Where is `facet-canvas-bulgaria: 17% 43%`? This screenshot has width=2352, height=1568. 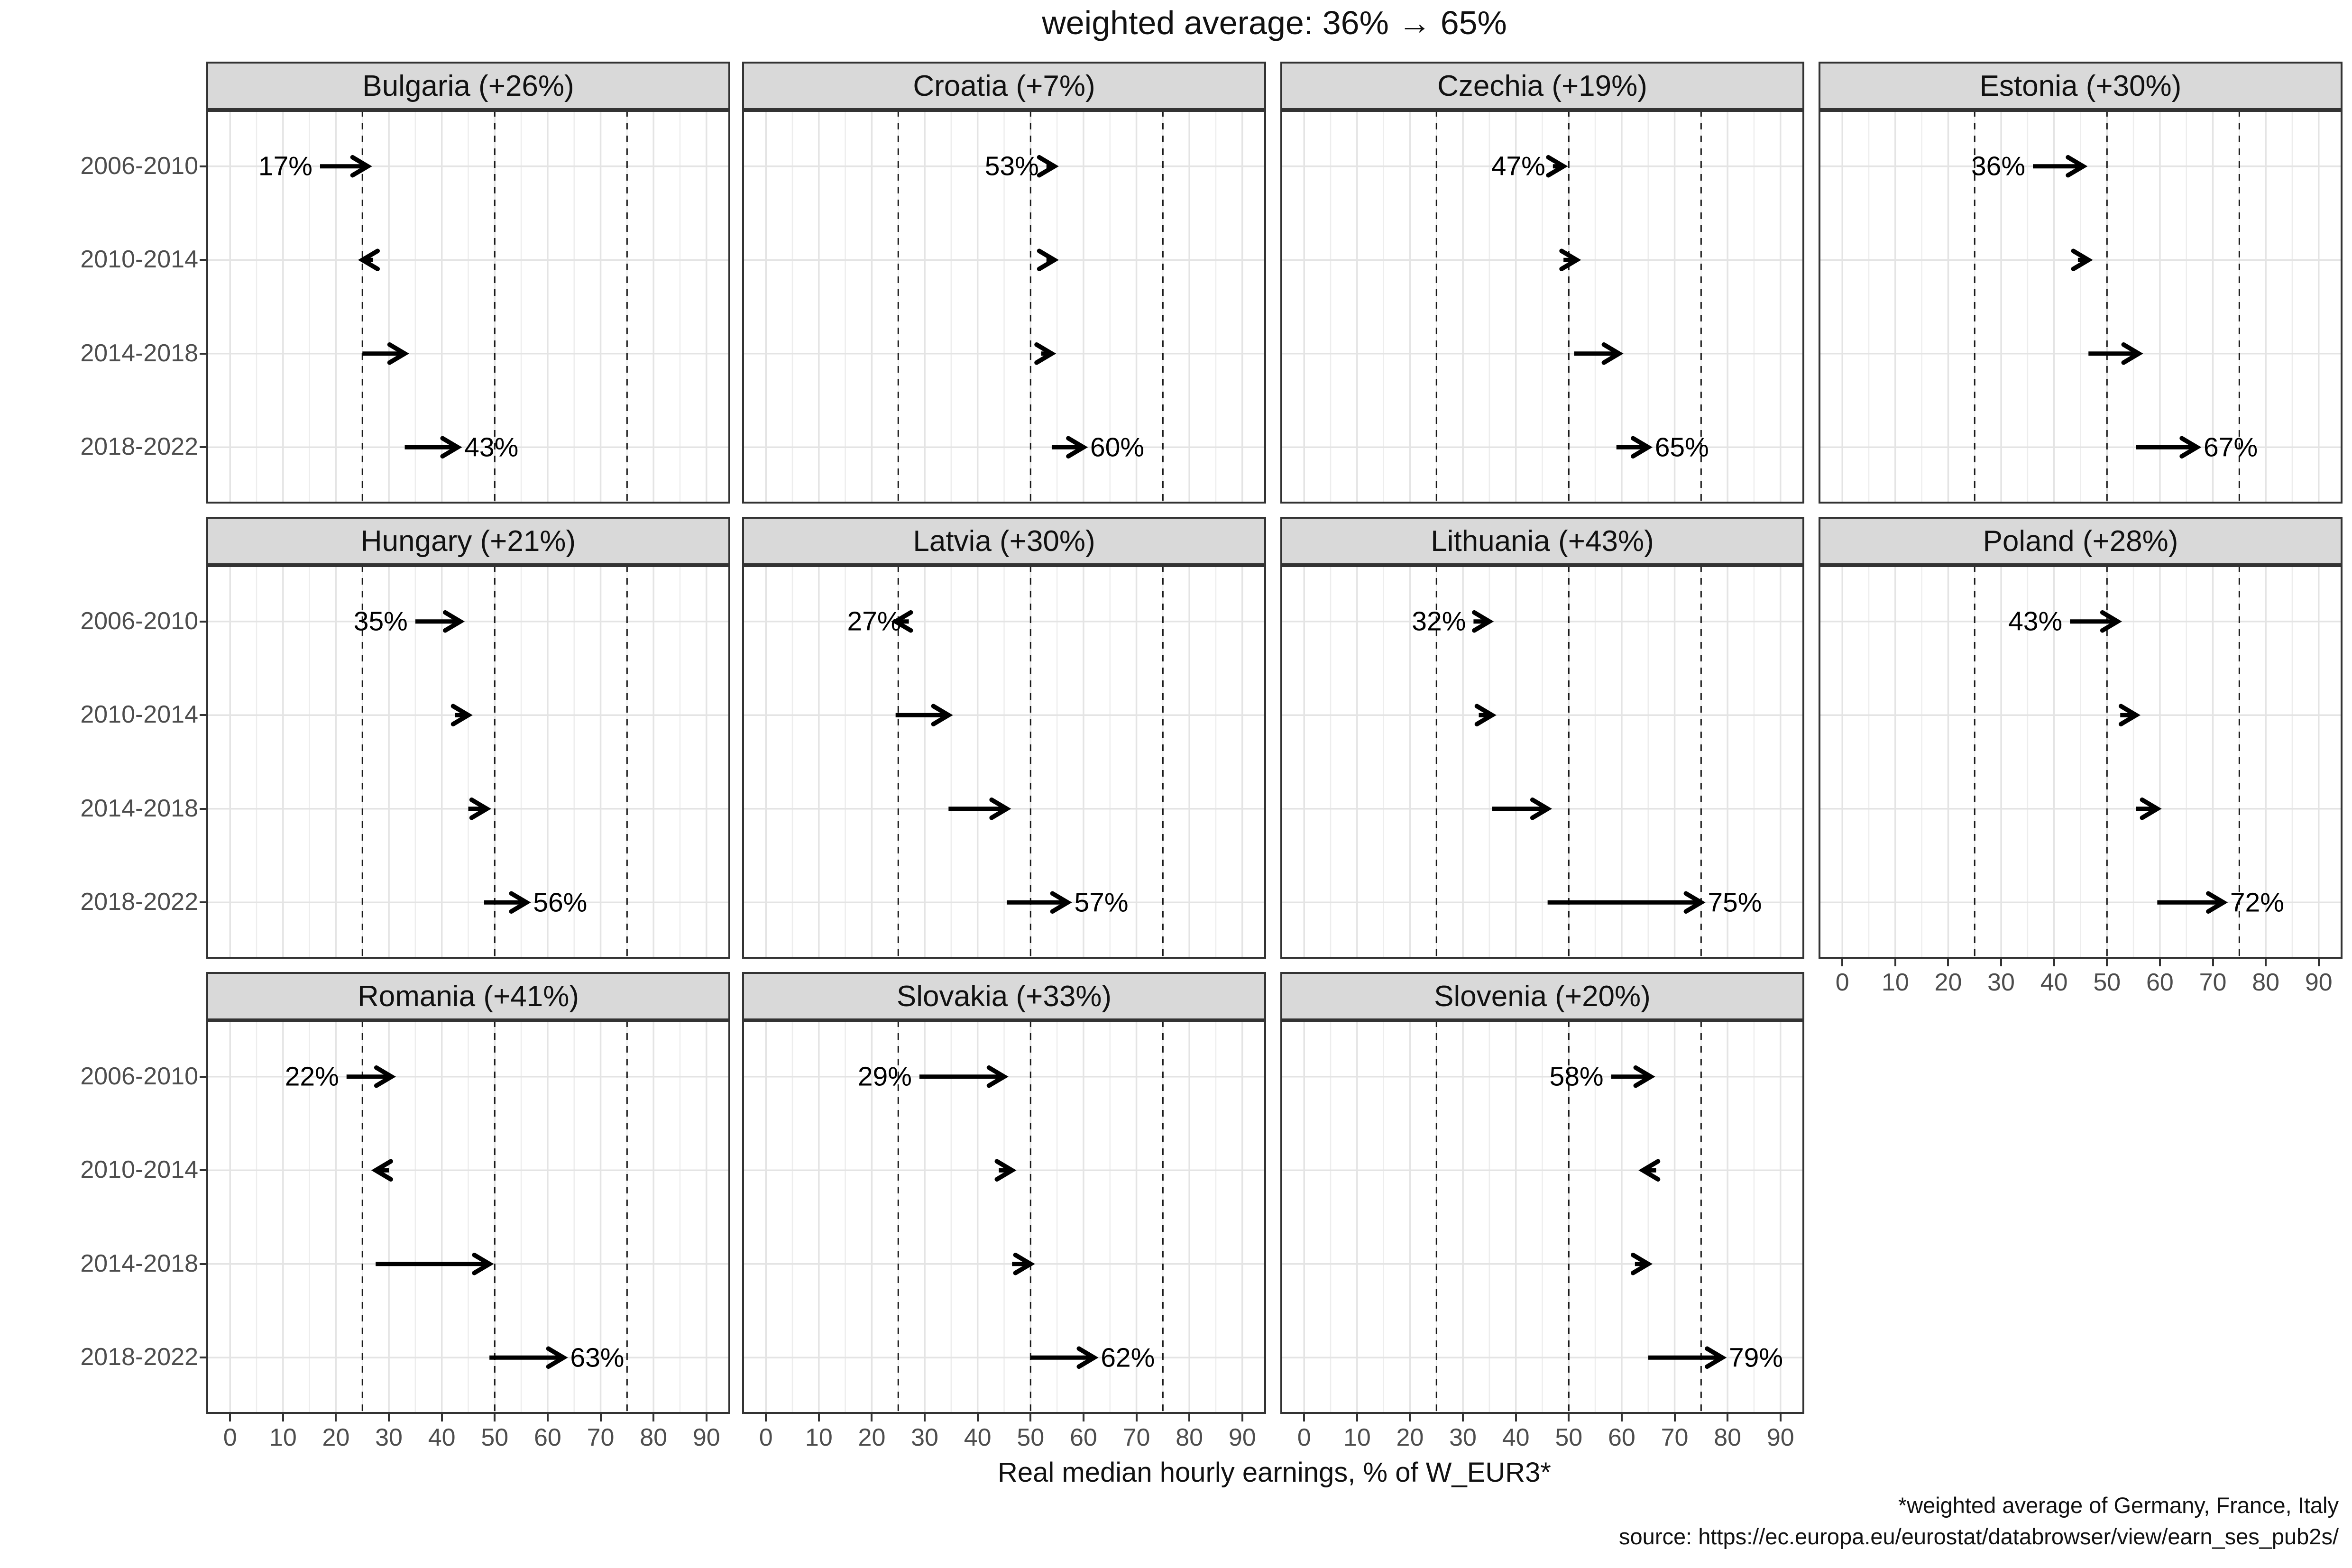
facet-canvas-bulgaria: 17% 43% is located at coordinates (468, 307).